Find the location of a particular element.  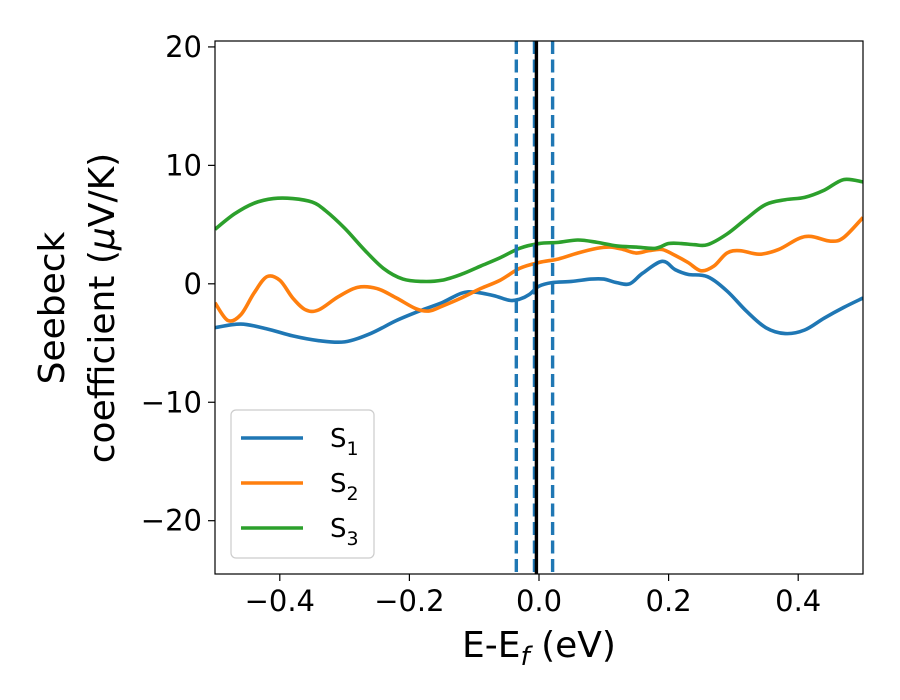

x-tick-label: −0.2 is located at coordinates (409, 601).